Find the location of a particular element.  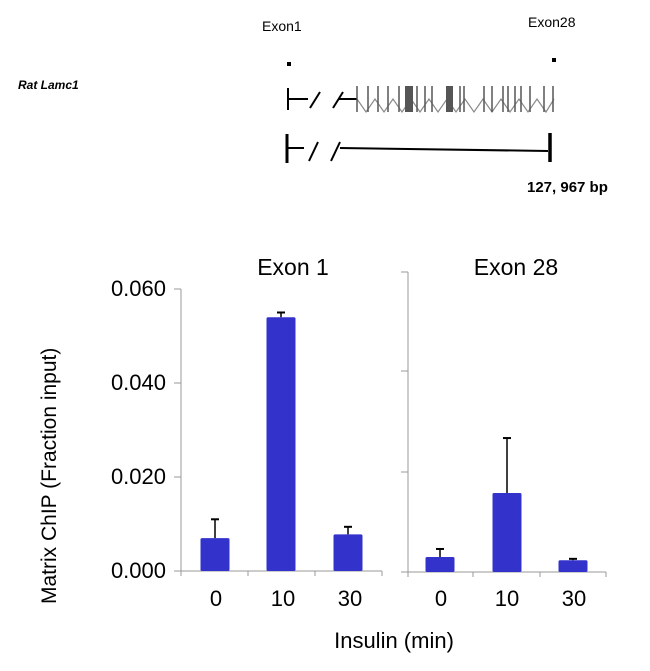

y-tick-label: 0.000 is located at coordinates (138, 570).